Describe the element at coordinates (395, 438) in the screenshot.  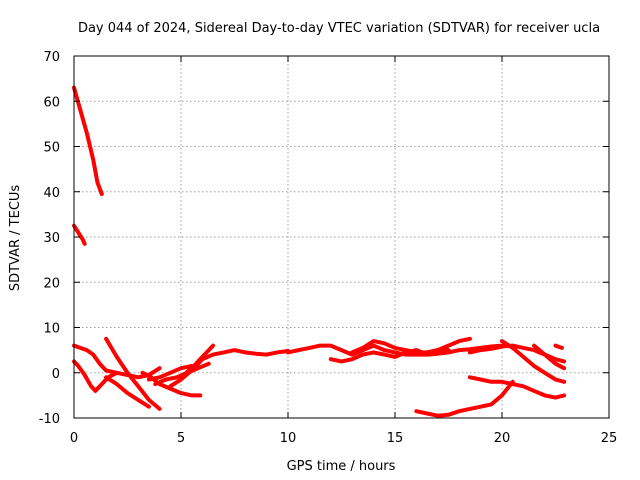
I see `x-tick-label: 15` at that location.